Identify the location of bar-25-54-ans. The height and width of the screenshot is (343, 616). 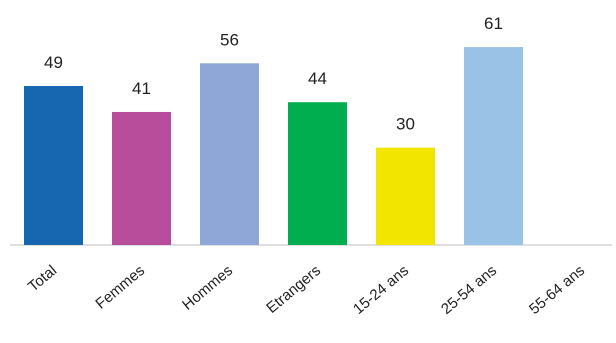
(493, 146).